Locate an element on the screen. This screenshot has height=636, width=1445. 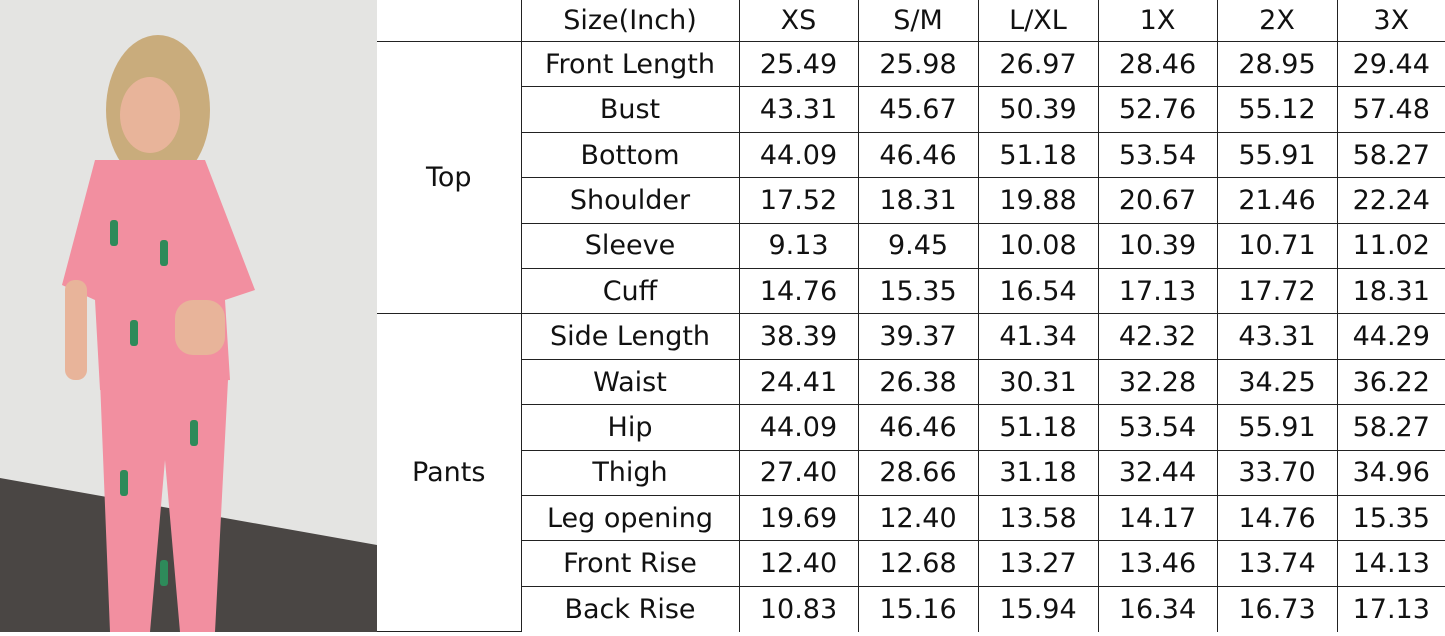
measurement-value: 13.27 is located at coordinates (1038, 563).